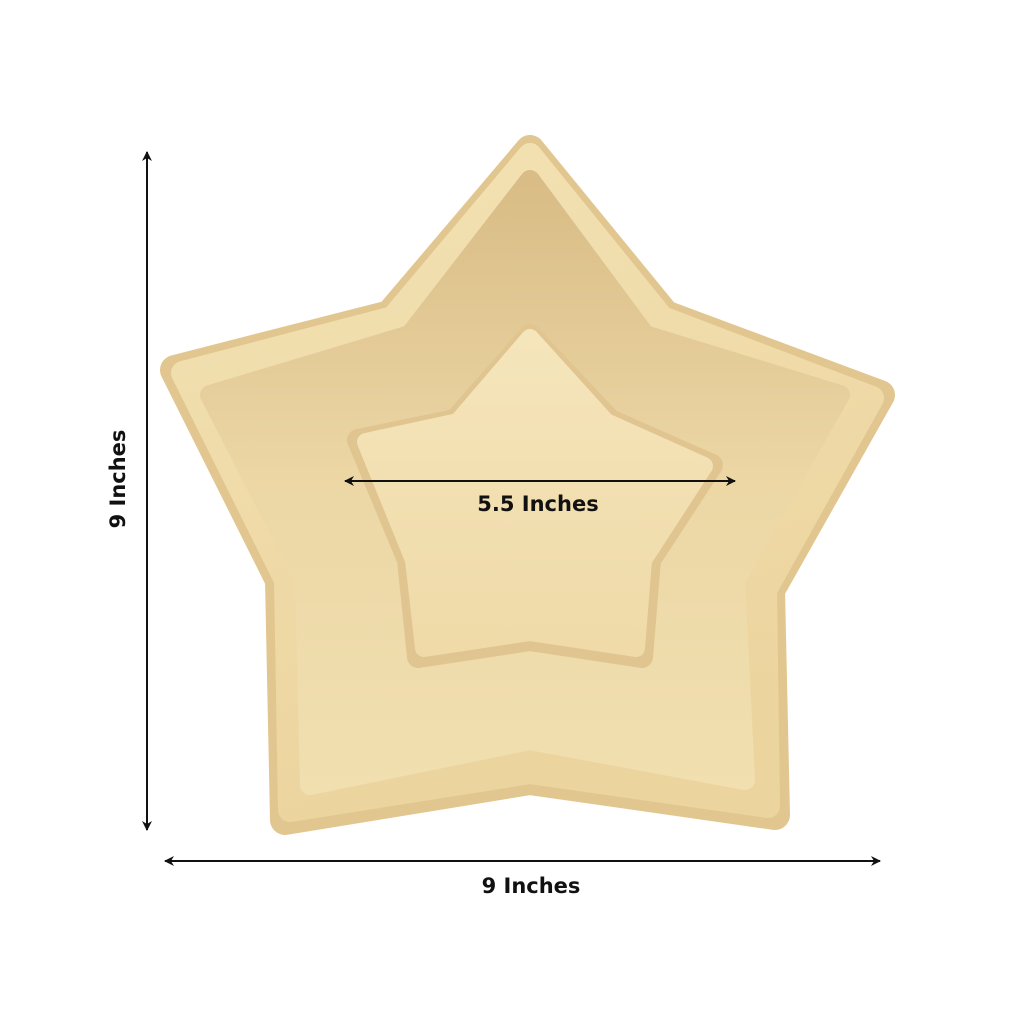 This screenshot has width=1024, height=1024. Describe the element at coordinates (531, 886) in the screenshot. I see `width-label: 9 Inches` at that location.